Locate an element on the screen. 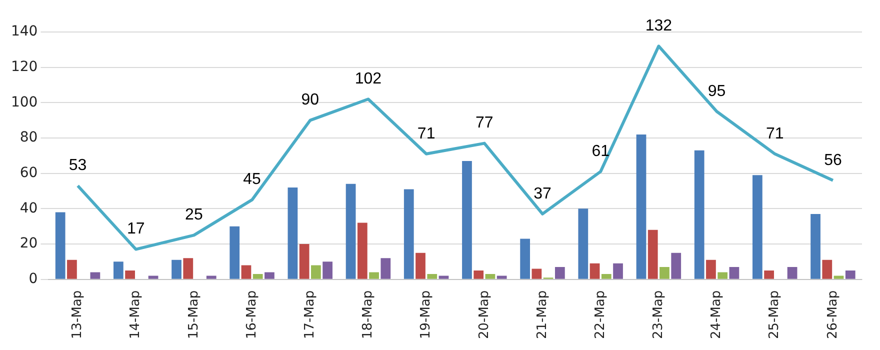 Image resolution: width=880 pixels, height=350 pixels. y-tick-label: 140 is located at coordinates (24, 32).